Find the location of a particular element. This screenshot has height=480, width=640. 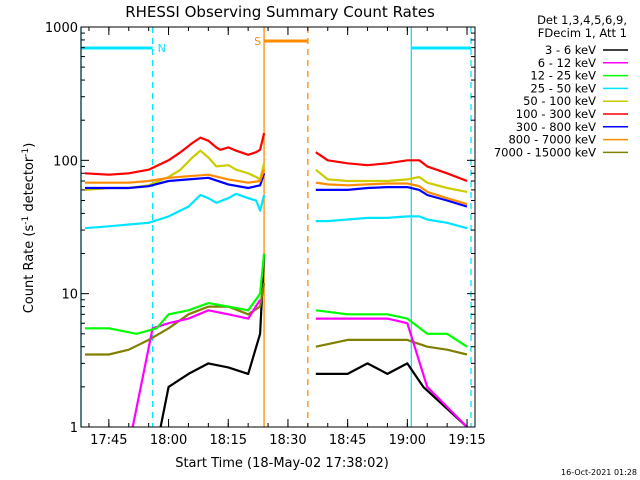

legend-label-3-6-kev: 3 - 6 keV is located at coordinates (570, 50).